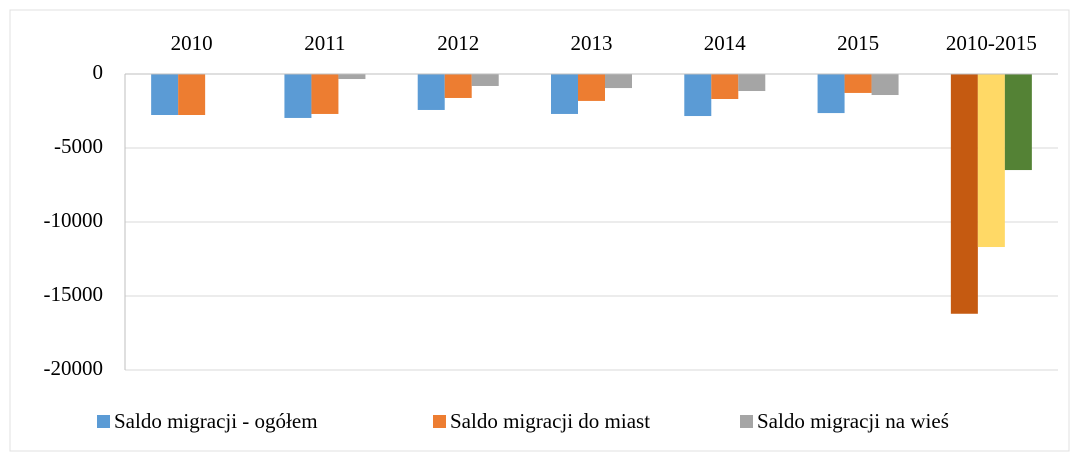  I want to click on x-tick-label: 2014, so click(725, 43).